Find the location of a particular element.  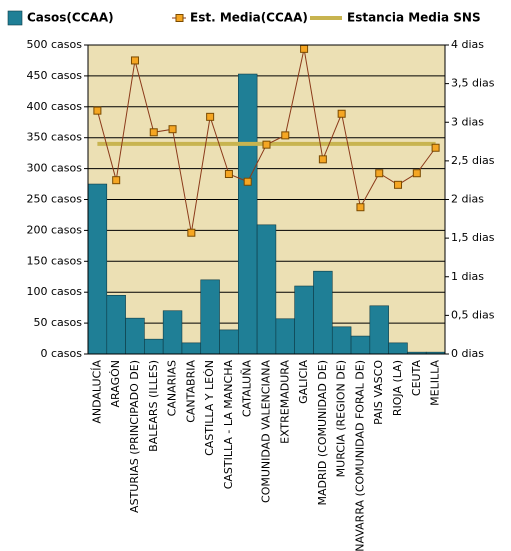

x-tick-label: BALEARS (ILLES) is located at coordinates (153, 406).